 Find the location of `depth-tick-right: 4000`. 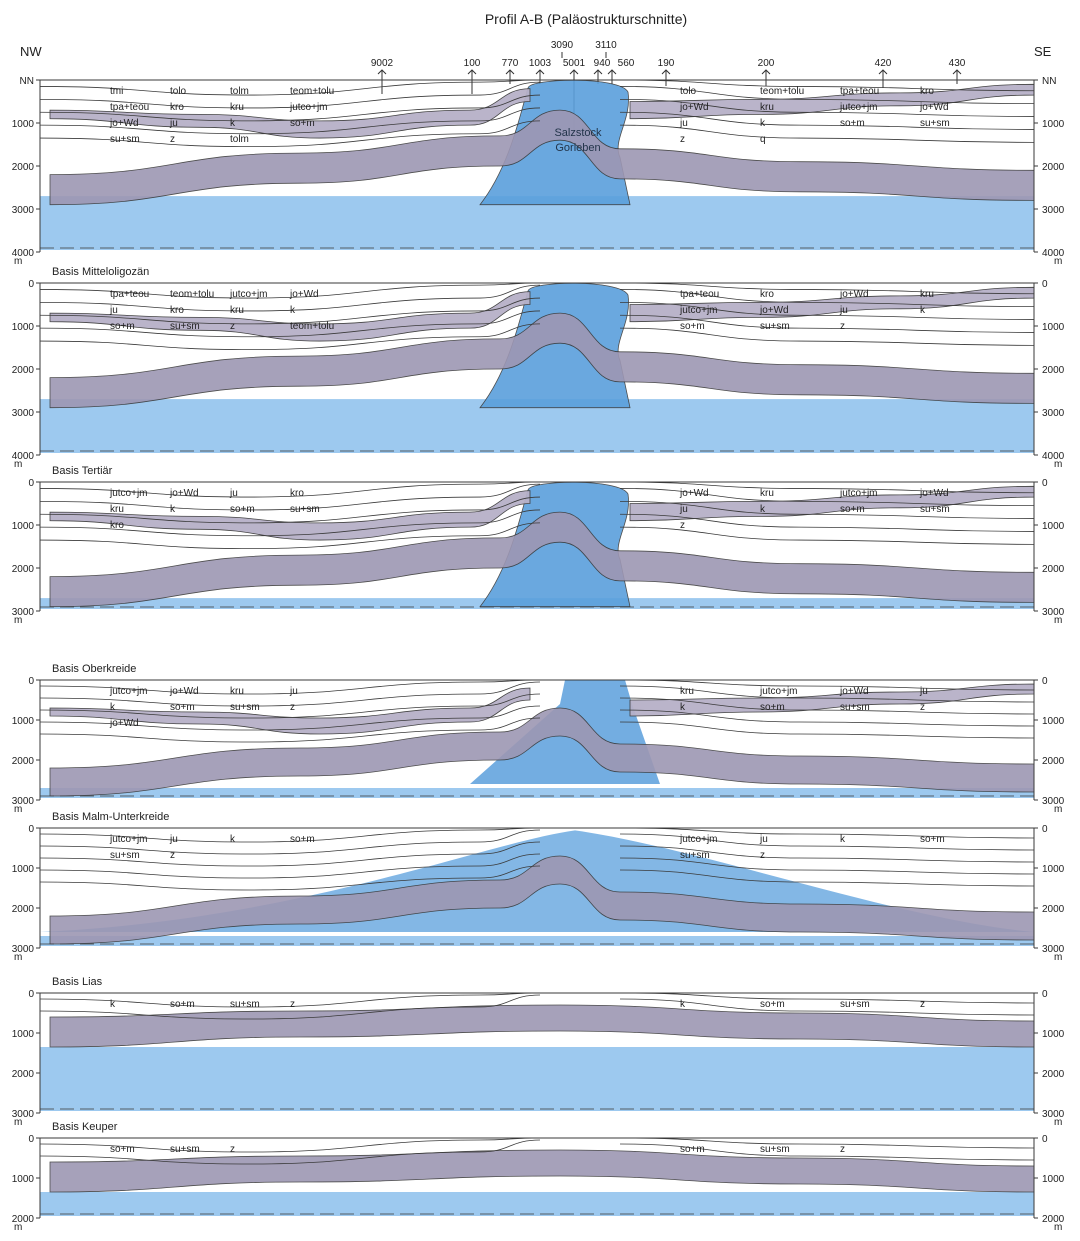

depth-tick-right: 4000 is located at coordinates (1053, 456).